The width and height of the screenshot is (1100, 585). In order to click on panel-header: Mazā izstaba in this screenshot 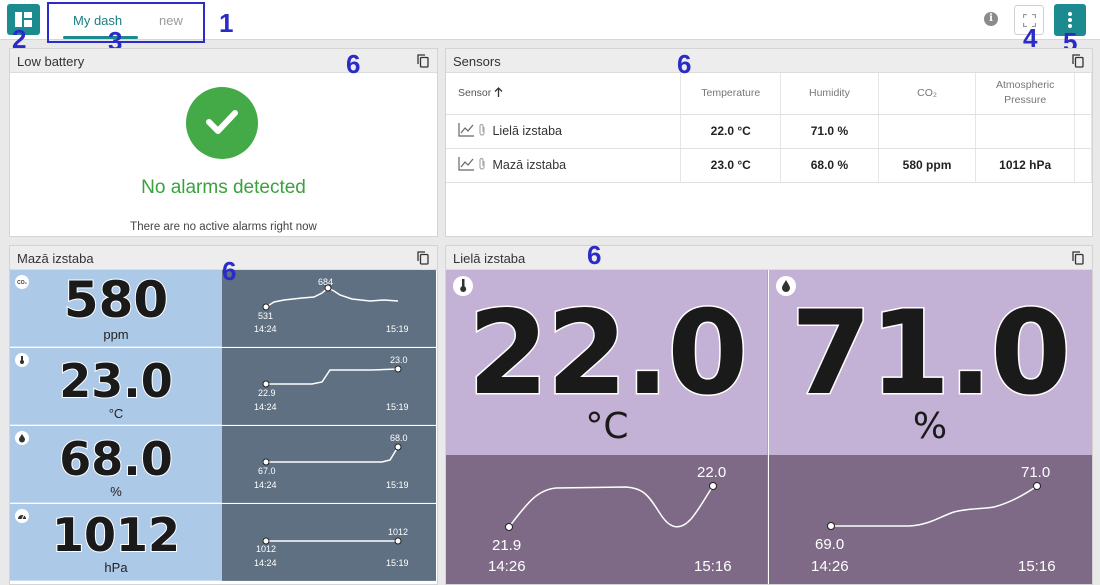, I will do `click(223, 258)`.